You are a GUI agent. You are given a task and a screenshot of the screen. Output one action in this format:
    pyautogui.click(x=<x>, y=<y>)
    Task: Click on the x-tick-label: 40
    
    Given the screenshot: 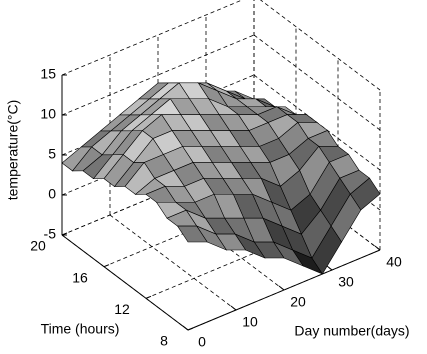 What is the action you would take?
    pyautogui.click(x=394, y=262)
    